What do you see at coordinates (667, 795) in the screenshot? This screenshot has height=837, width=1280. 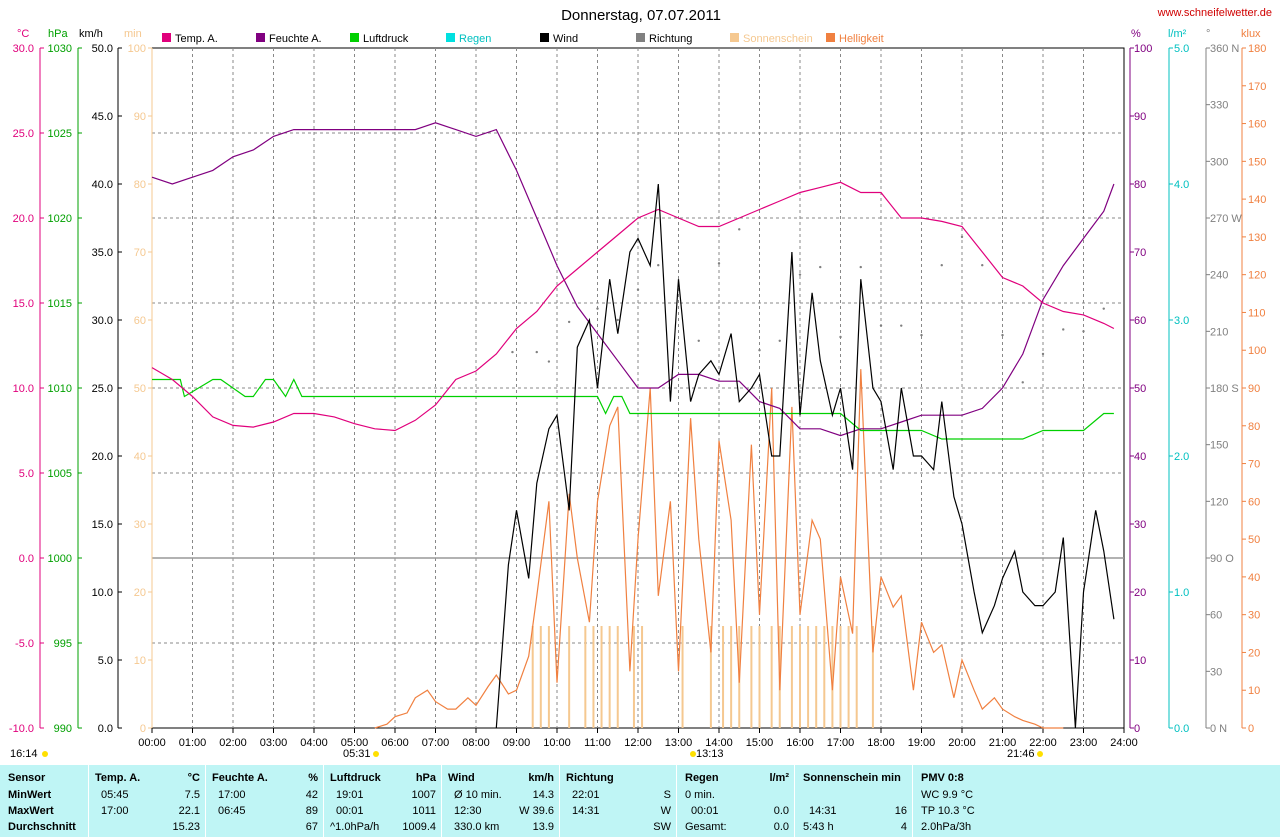 I see `stats-direction-min: S` at bounding box center [667, 795].